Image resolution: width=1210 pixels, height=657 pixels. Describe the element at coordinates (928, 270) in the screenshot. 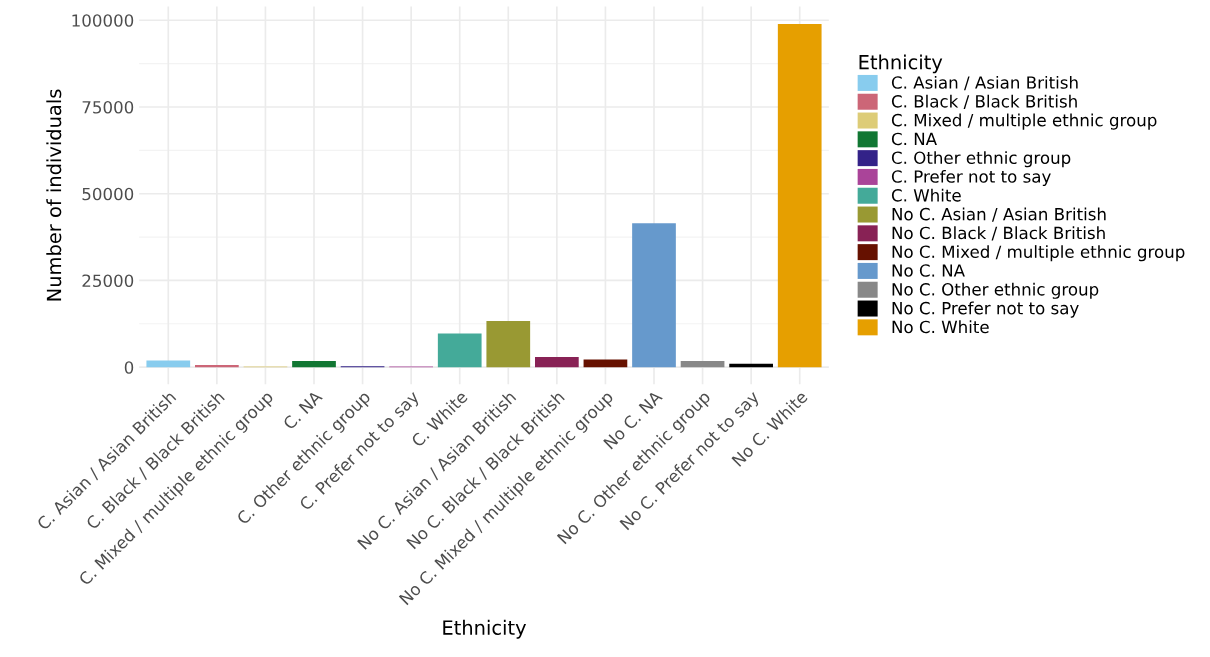

I see `legend-label: No C. NA` at that location.